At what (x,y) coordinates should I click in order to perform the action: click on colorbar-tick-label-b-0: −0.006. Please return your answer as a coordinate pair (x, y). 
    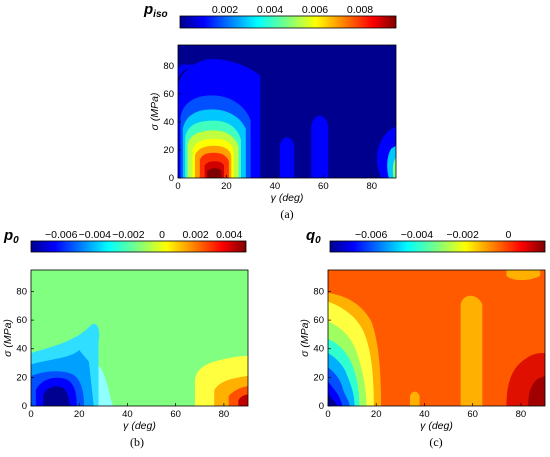
    Looking at the image, I should click on (61, 235).